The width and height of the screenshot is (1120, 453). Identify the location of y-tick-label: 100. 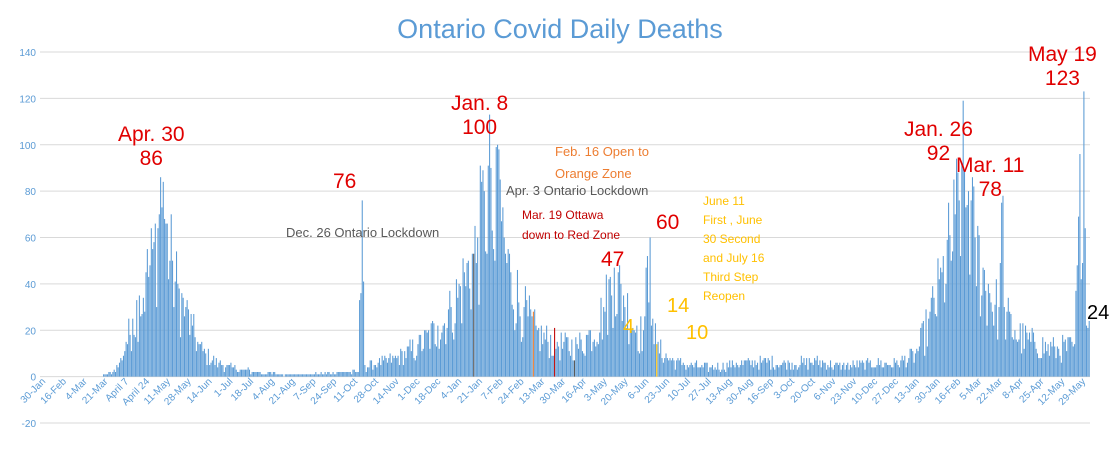
(27, 146).